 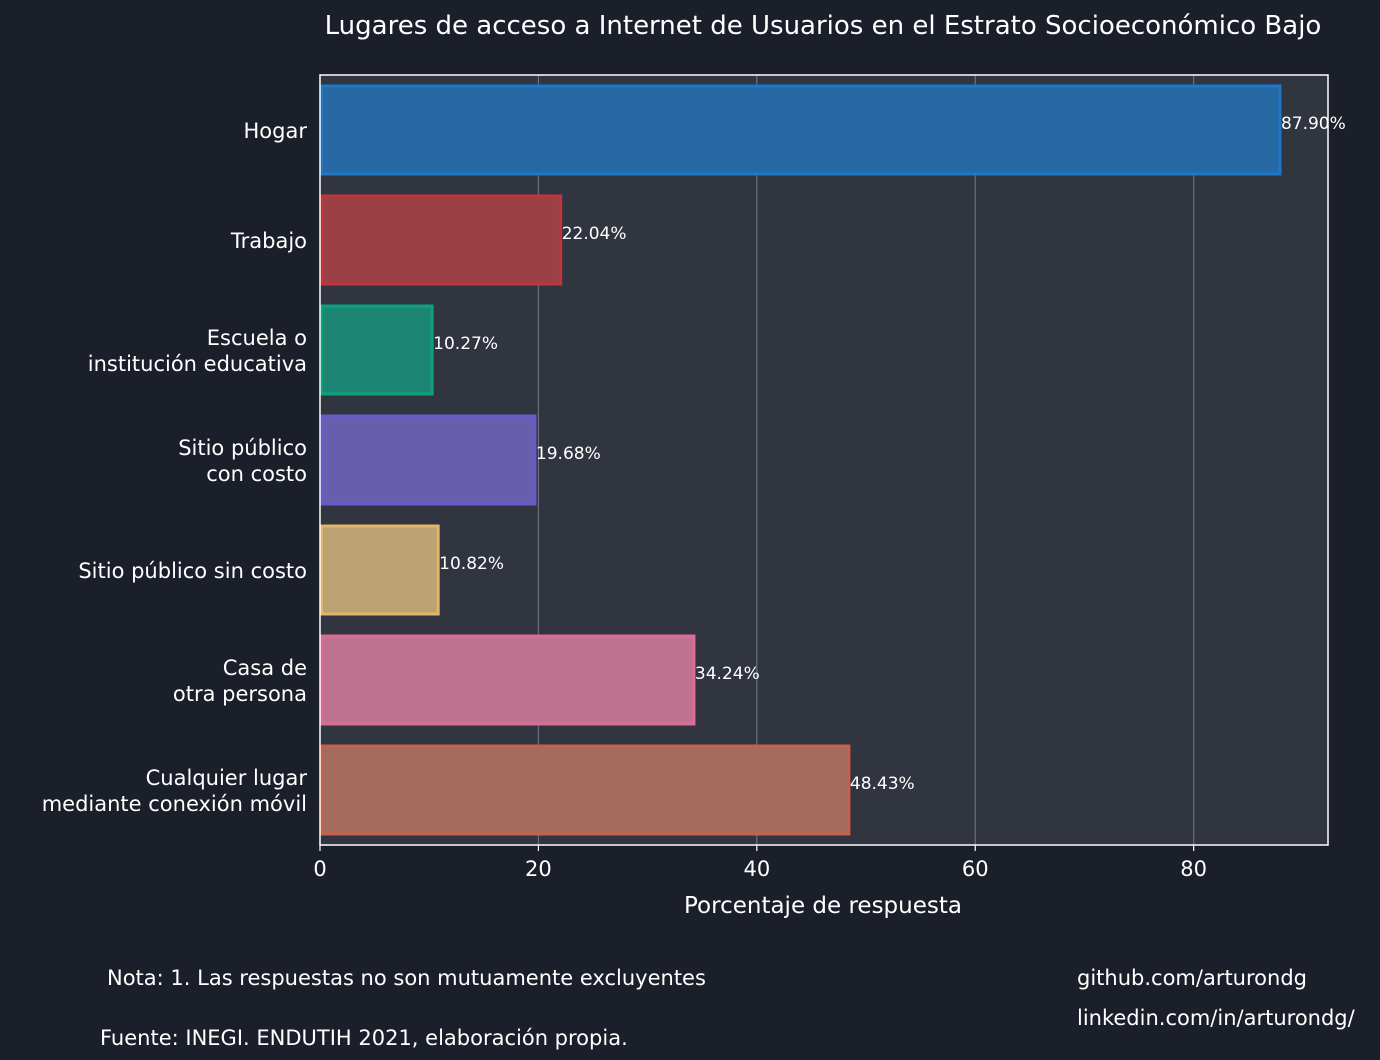 I want to click on category-label: con costo, so click(x=256, y=474).